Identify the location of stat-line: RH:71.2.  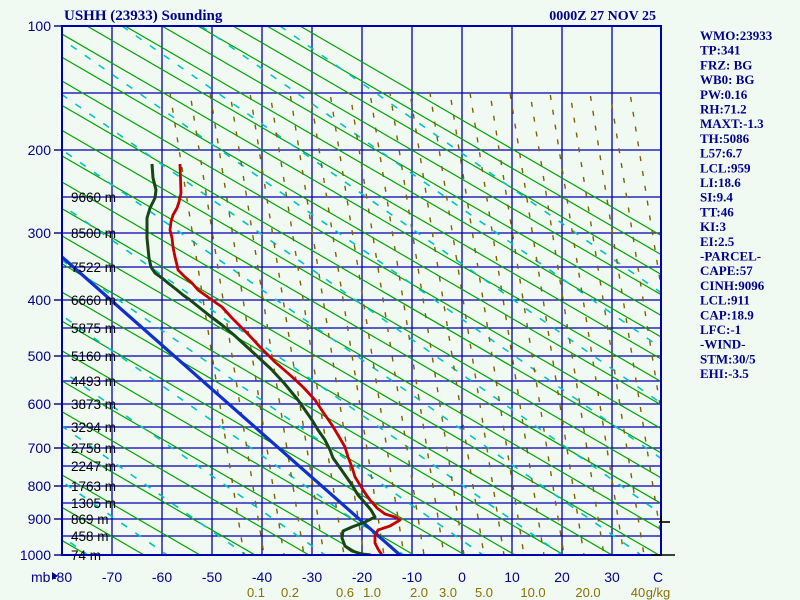
(723, 109).